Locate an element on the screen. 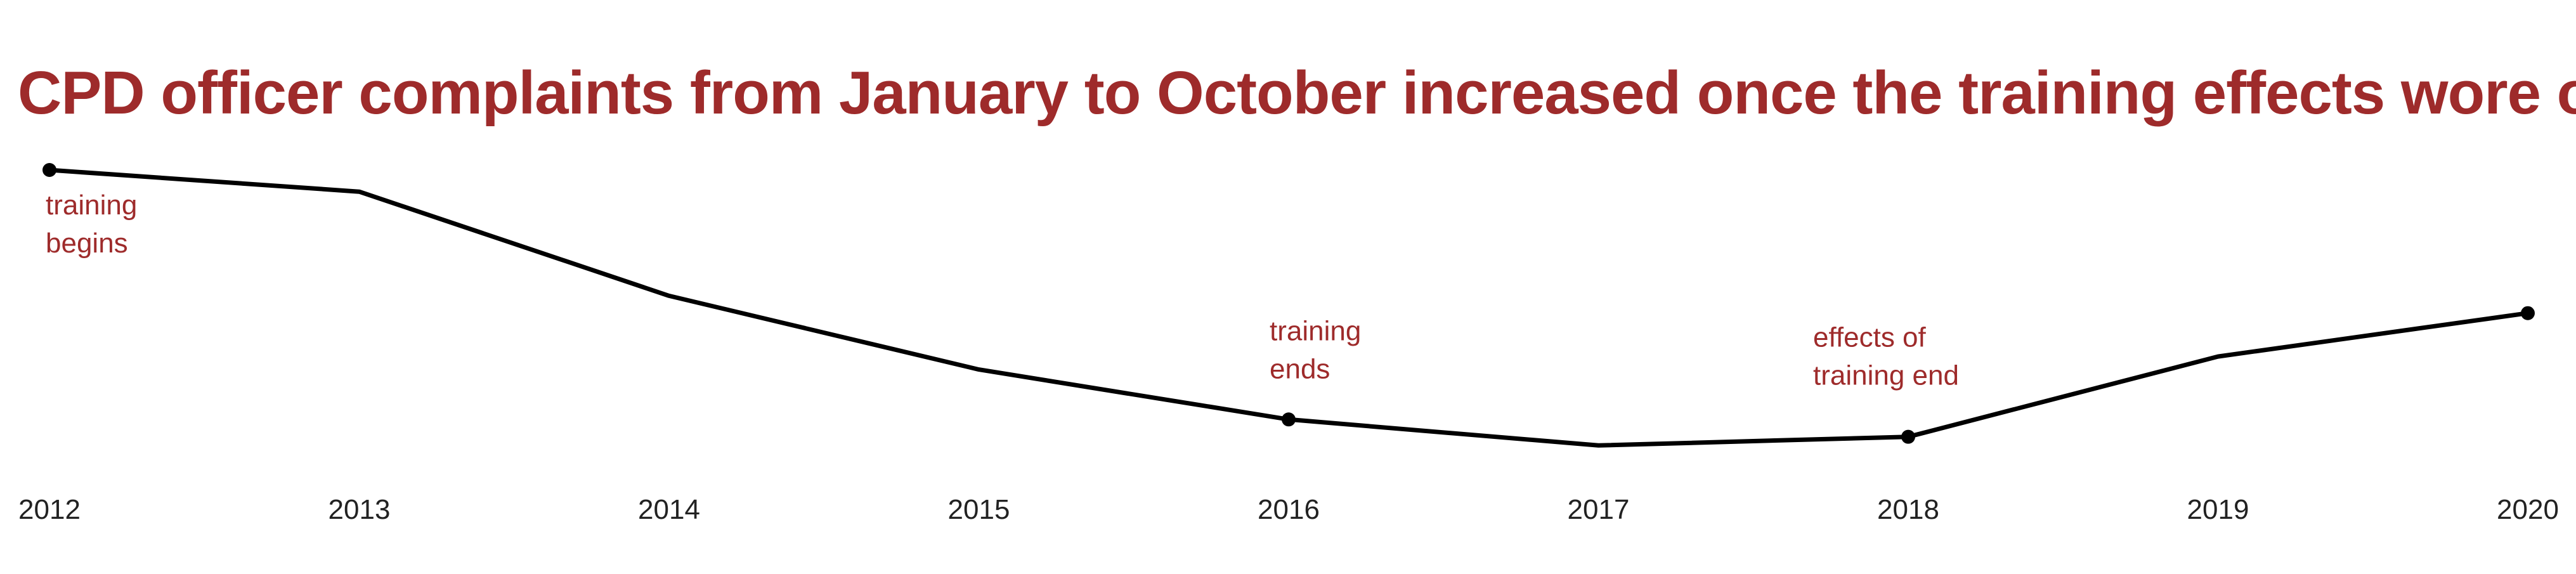  annotation-2012: training begins is located at coordinates (91, 224).